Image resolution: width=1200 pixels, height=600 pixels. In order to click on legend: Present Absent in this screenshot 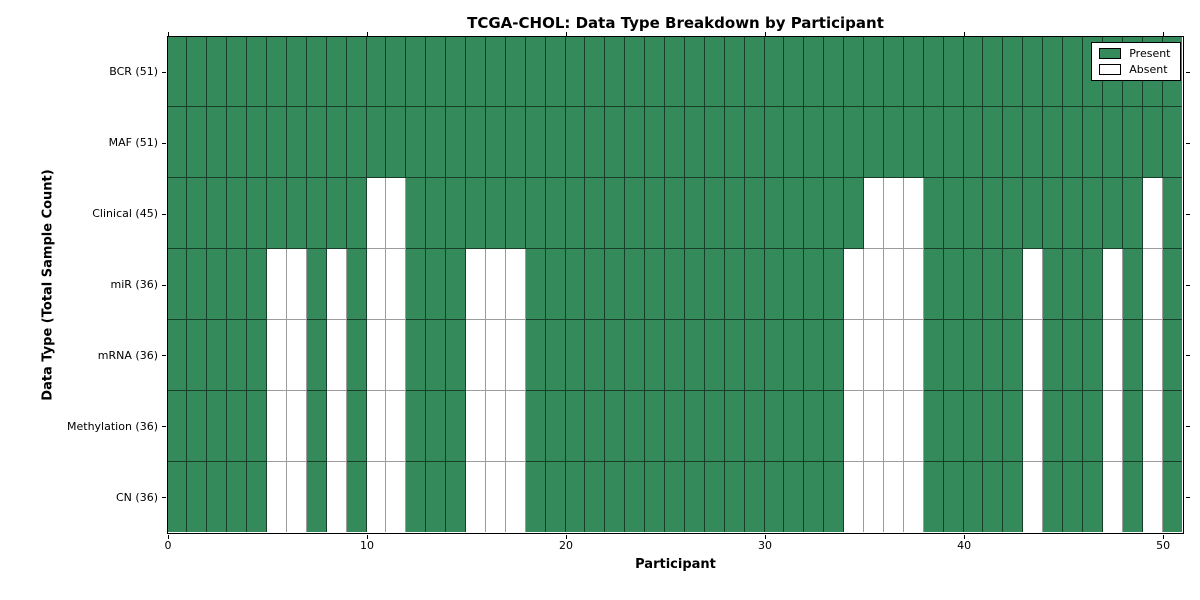, I will do `click(1136, 61)`.